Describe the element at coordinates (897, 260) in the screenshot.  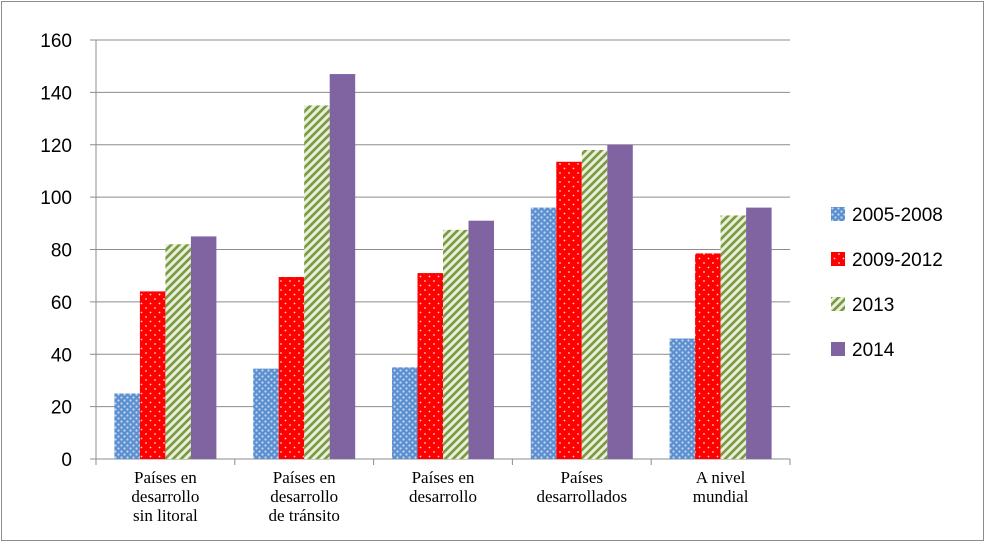
I see `legend-label: 2009-2012` at that location.